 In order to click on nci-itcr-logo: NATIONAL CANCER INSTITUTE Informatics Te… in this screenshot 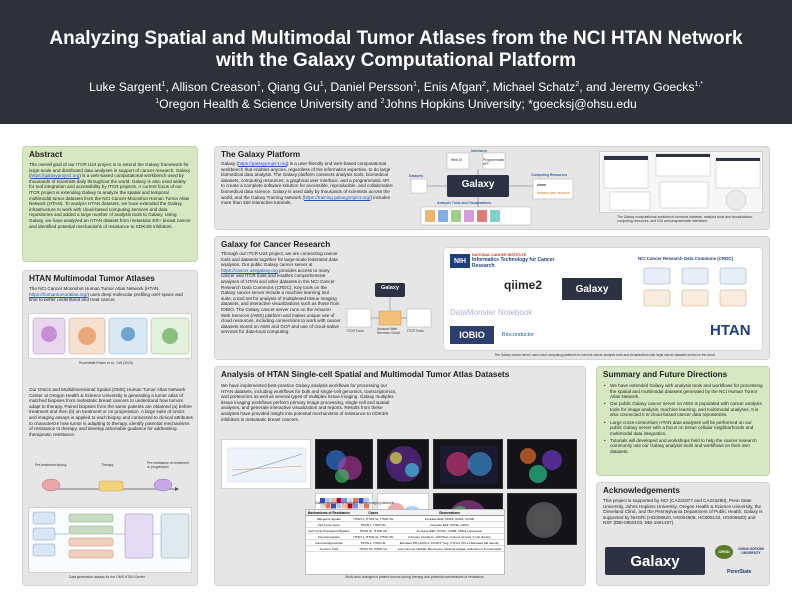, I will do `click(522, 261)`.